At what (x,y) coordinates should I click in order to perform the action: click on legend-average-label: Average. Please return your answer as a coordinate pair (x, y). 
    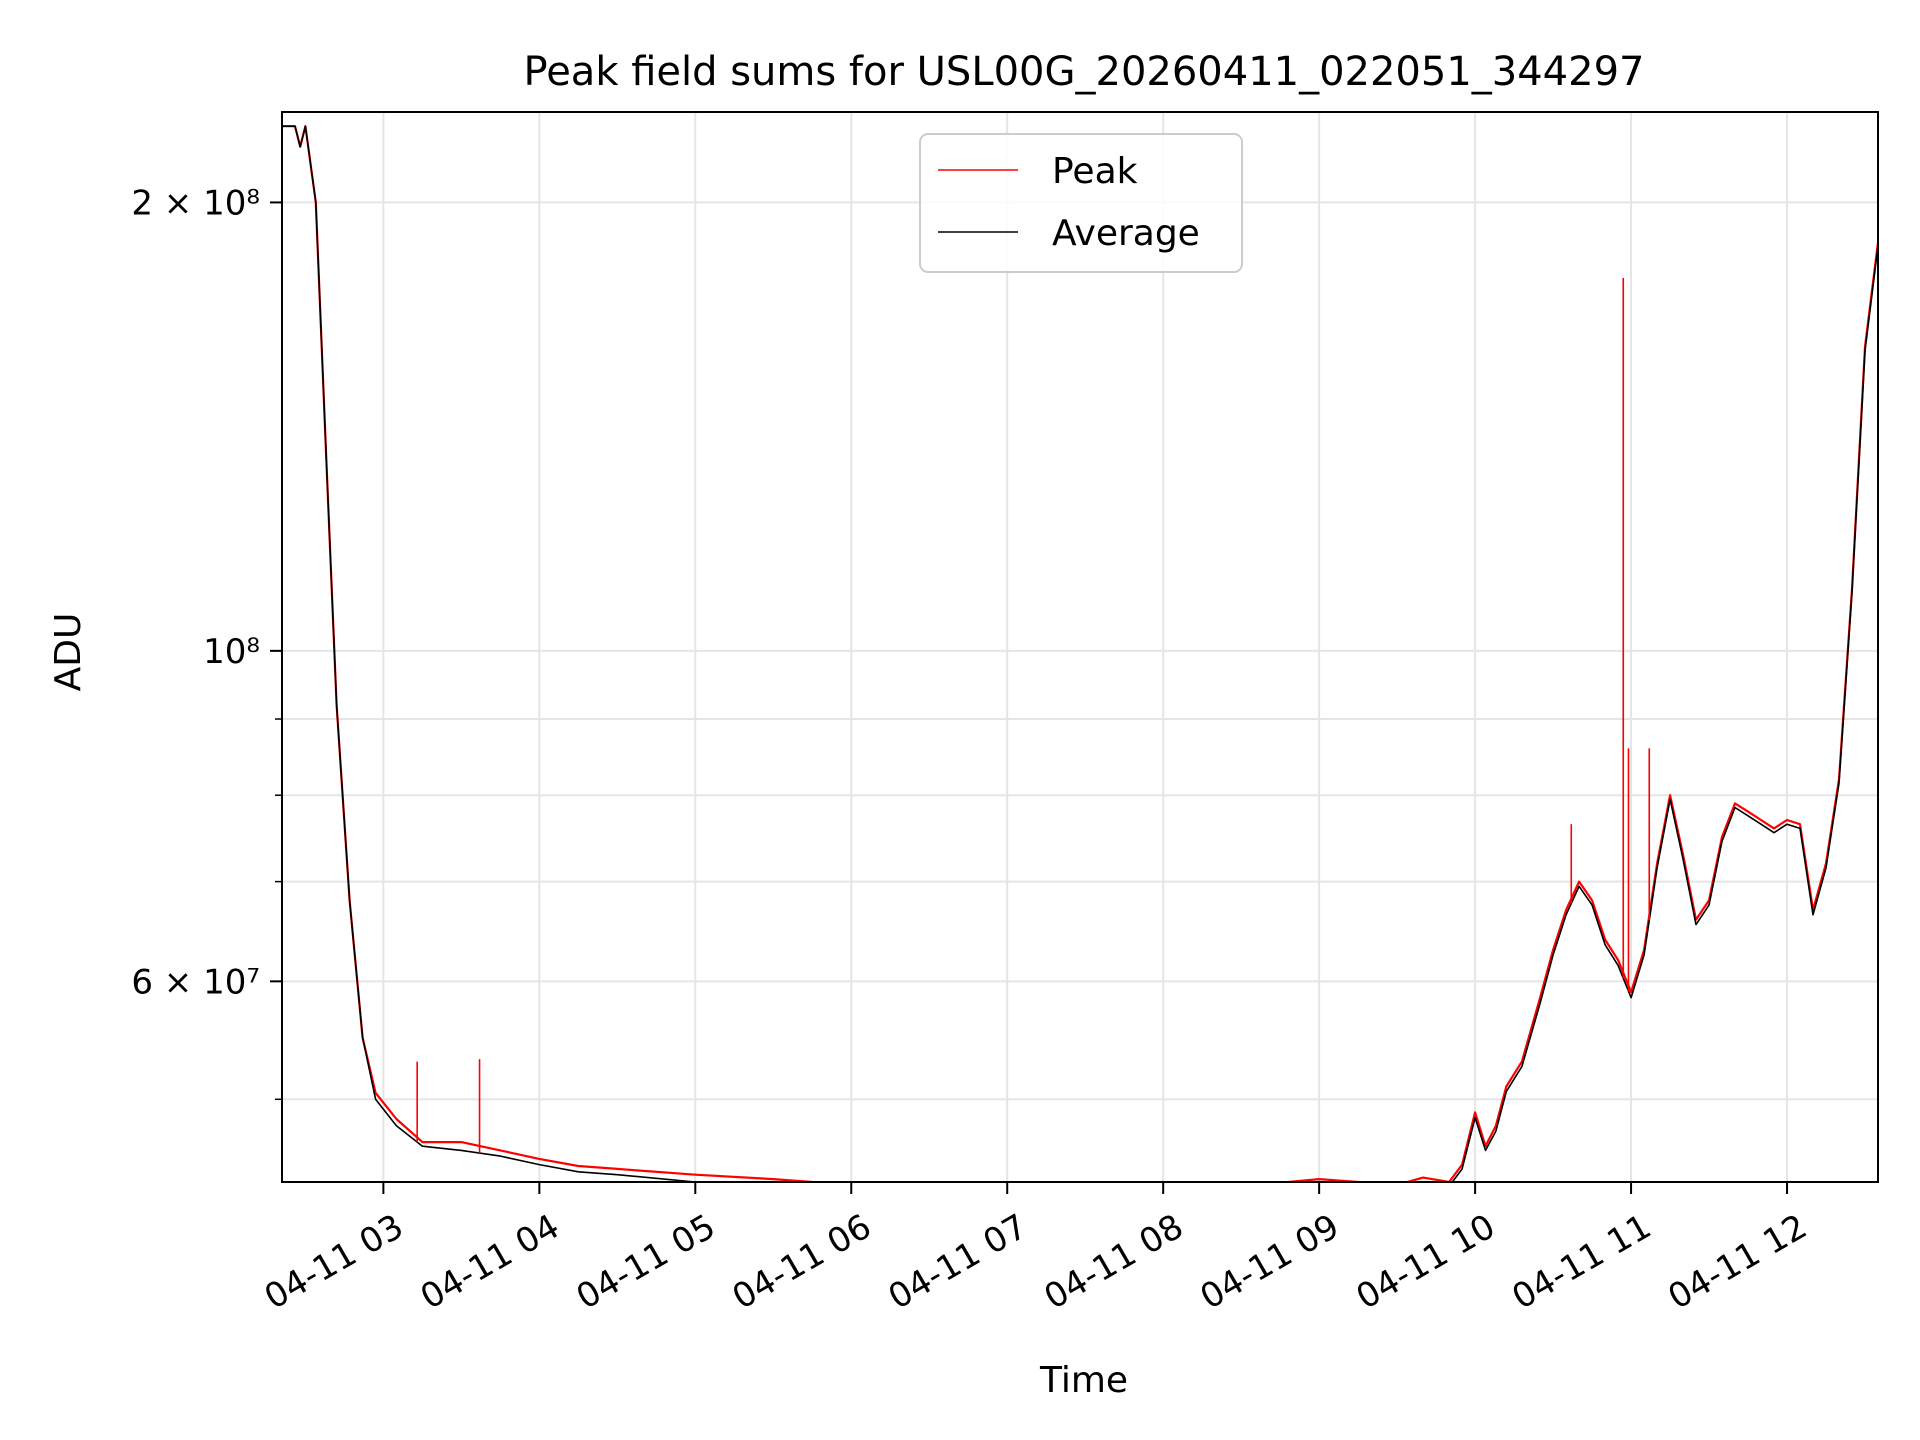
    Looking at the image, I should click on (1126, 233).